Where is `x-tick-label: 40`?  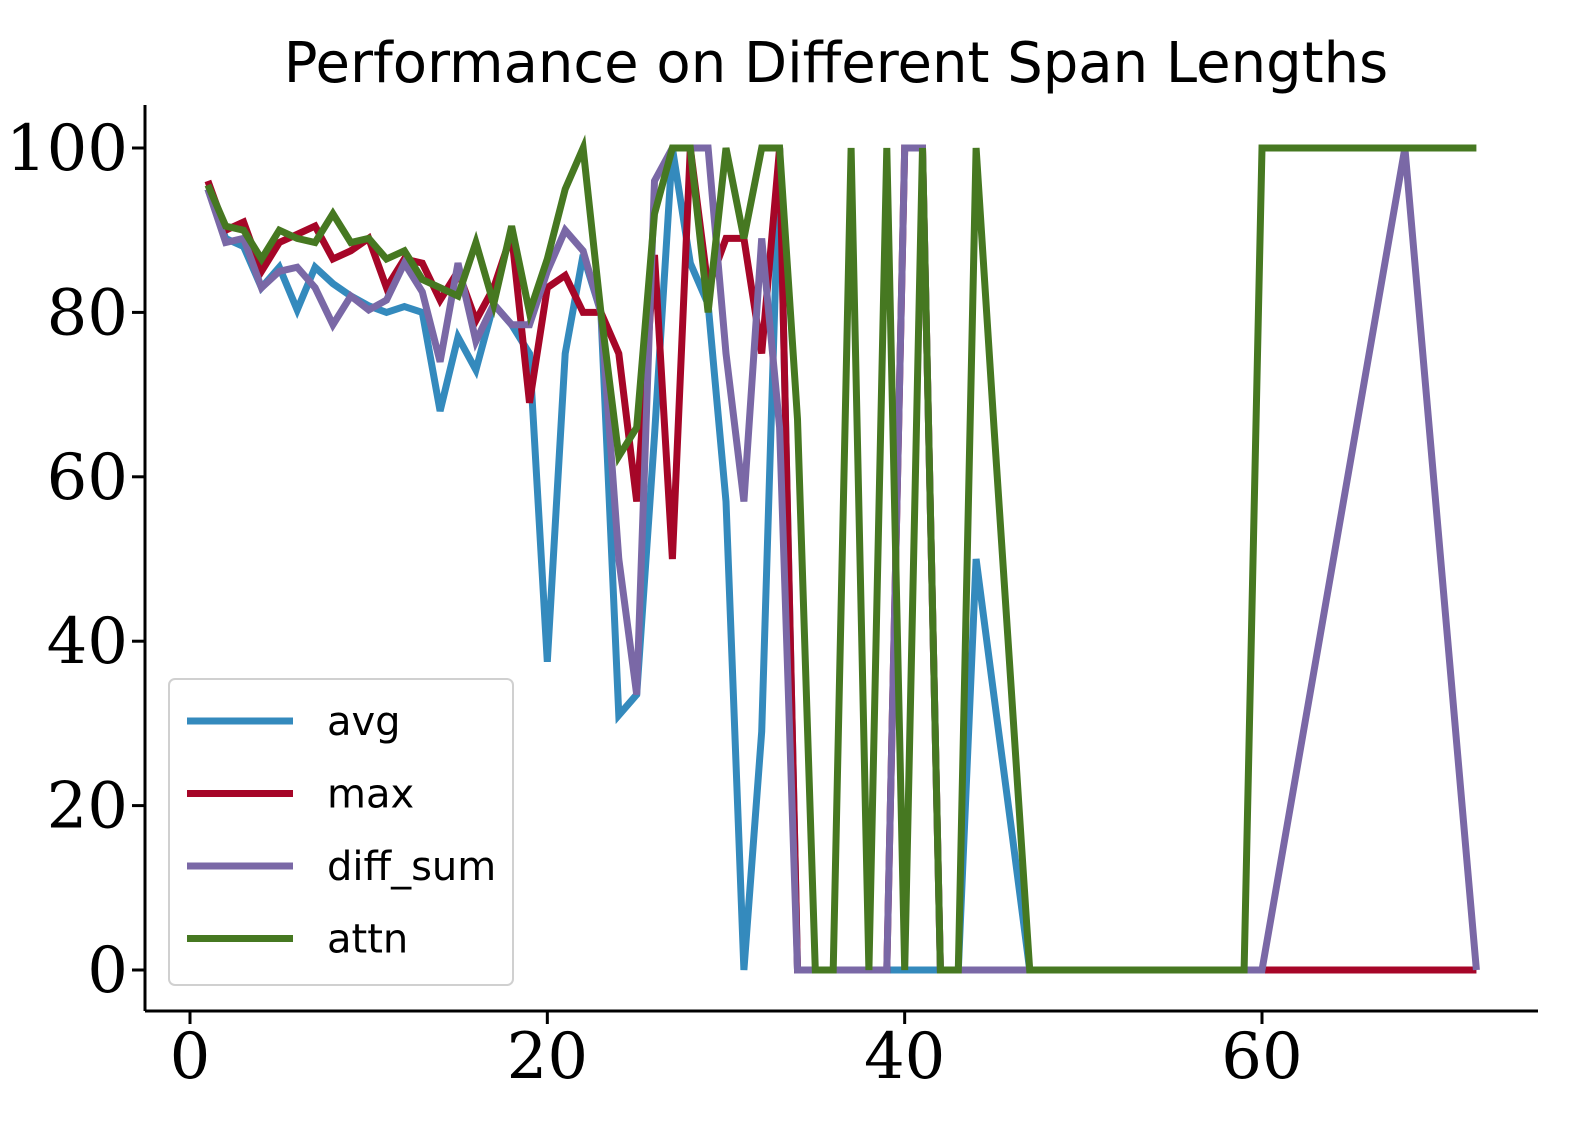
x-tick-label: 40 is located at coordinates (904, 1057).